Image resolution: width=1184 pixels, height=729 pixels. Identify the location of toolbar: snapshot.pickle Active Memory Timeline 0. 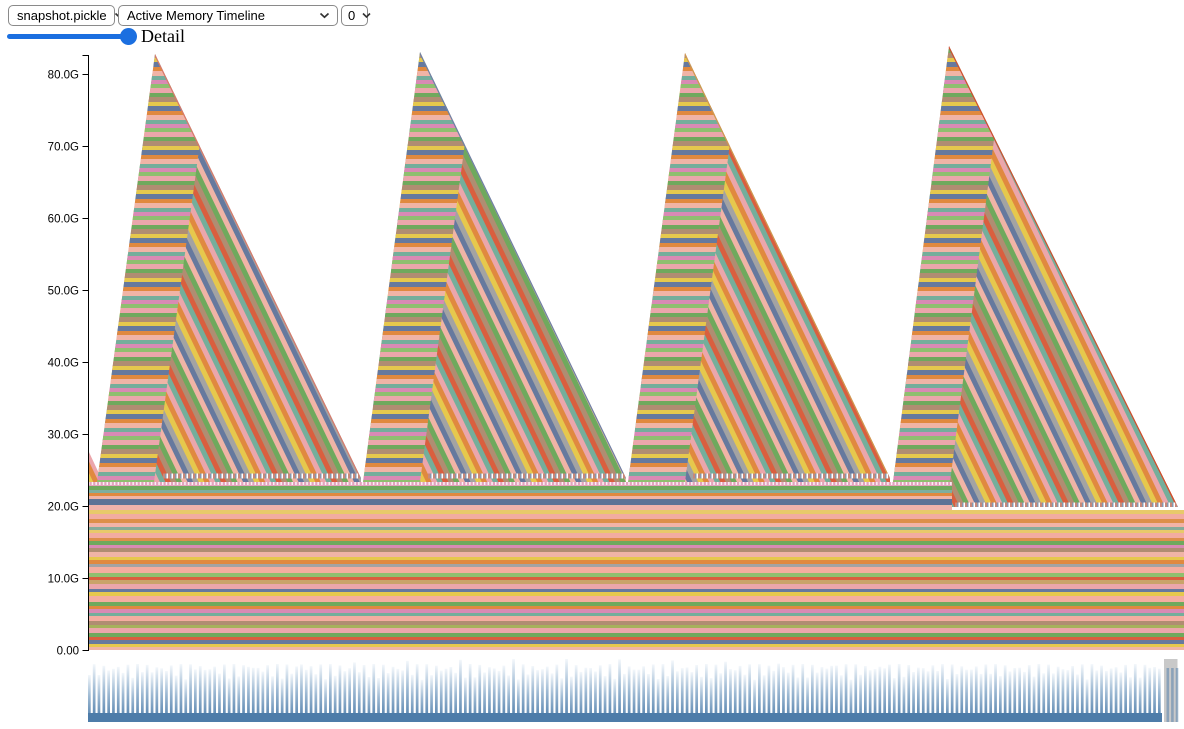
(189, 15).